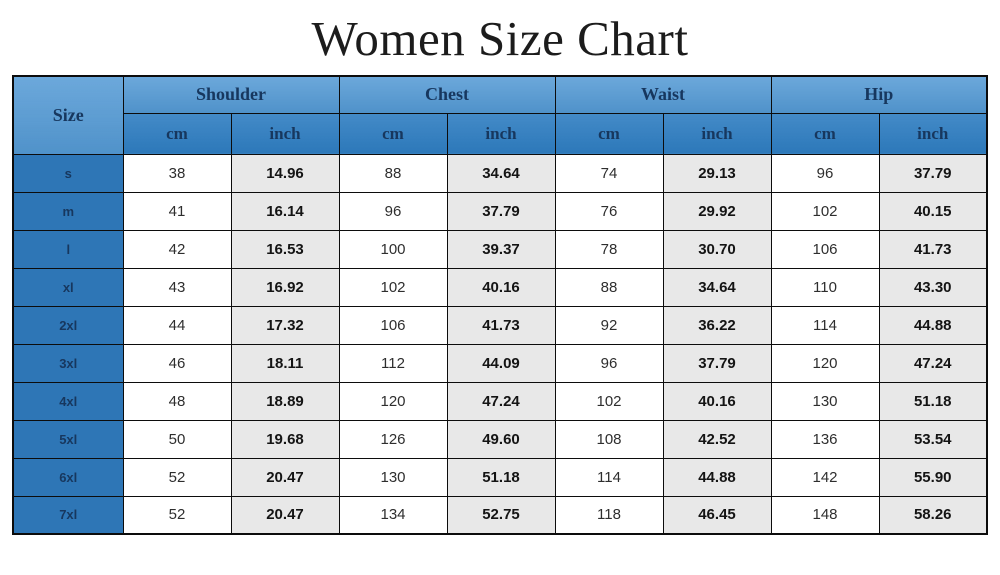 The width and height of the screenshot is (1000, 575). Describe the element at coordinates (285, 439) in the screenshot. I see `shoulder-inch-value: 19.68` at that location.